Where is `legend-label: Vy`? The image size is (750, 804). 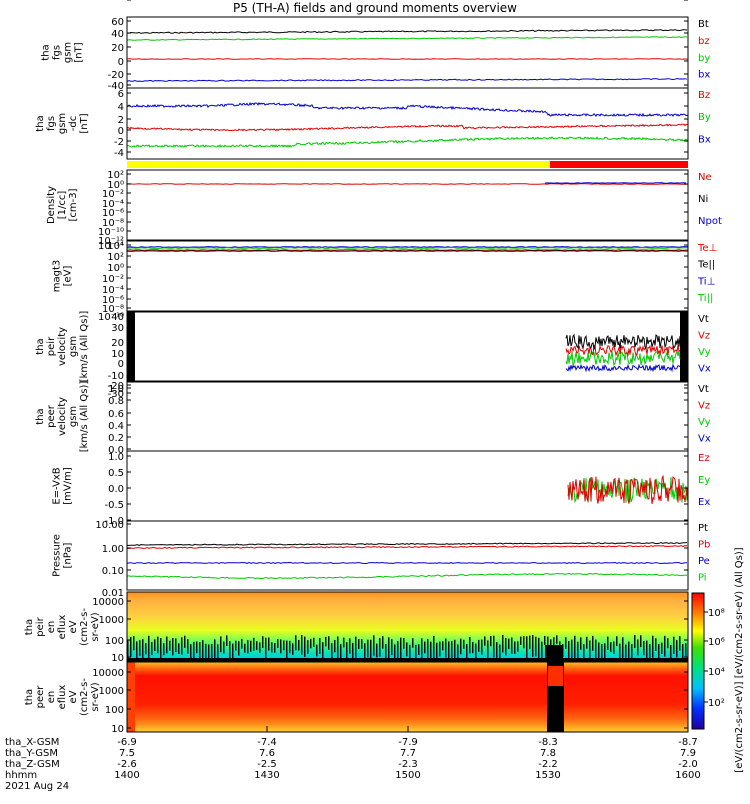
legend-label: Vy is located at coordinates (704, 422).